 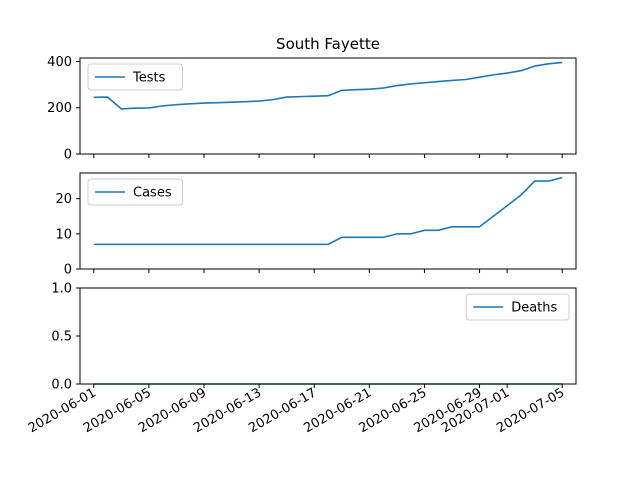 I want to click on y-tick-label: 400, so click(x=59, y=62).